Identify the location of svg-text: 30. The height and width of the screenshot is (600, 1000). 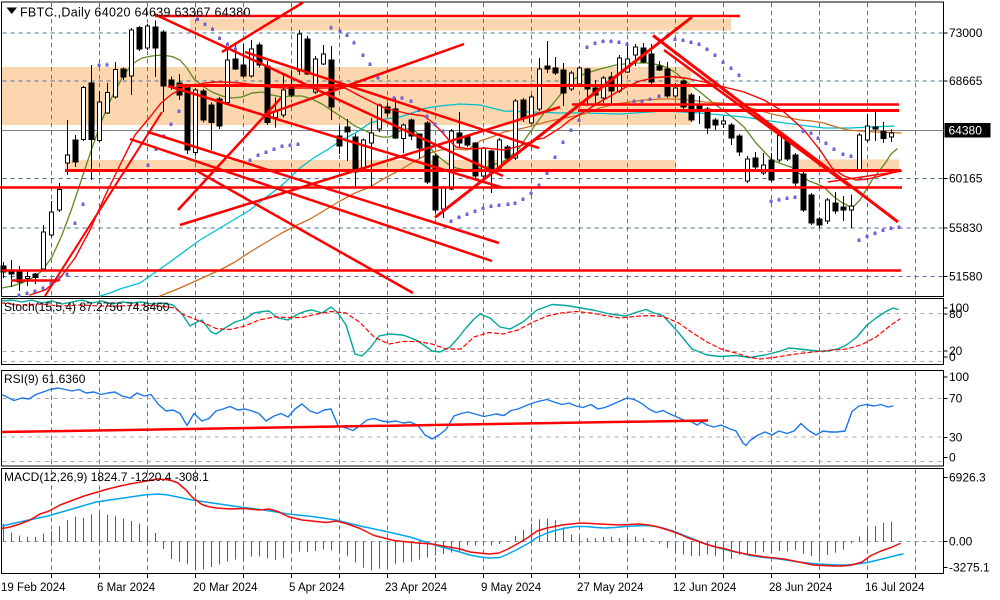
(956, 438).